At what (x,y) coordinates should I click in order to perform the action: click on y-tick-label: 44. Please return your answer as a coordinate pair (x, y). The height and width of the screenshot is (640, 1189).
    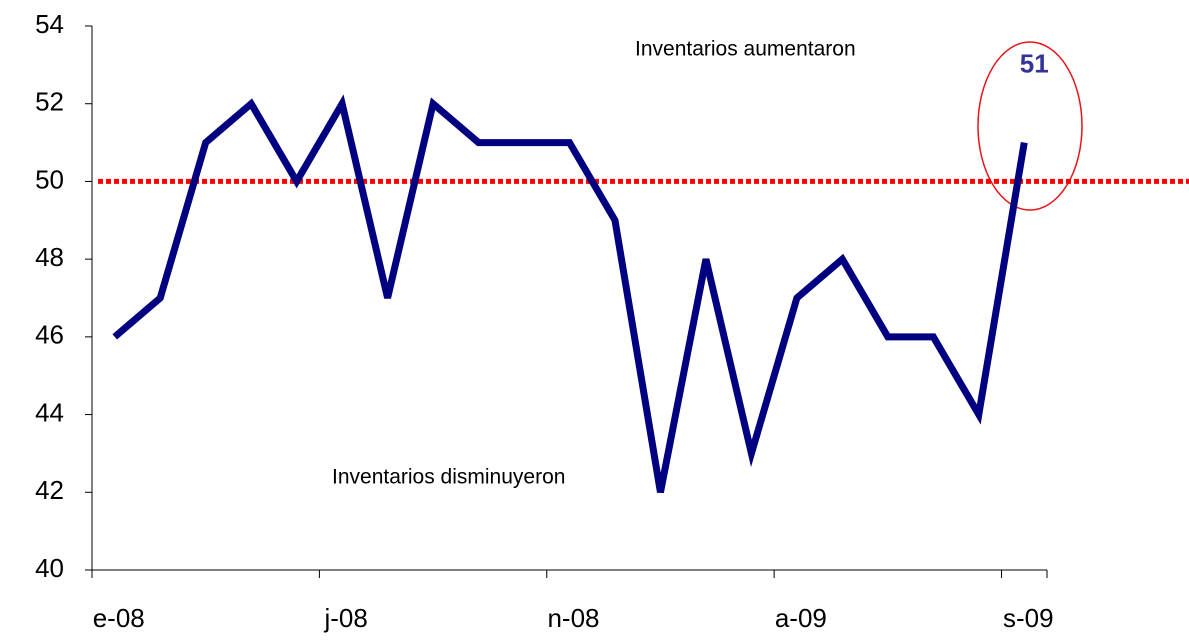
    Looking at the image, I should click on (49, 412).